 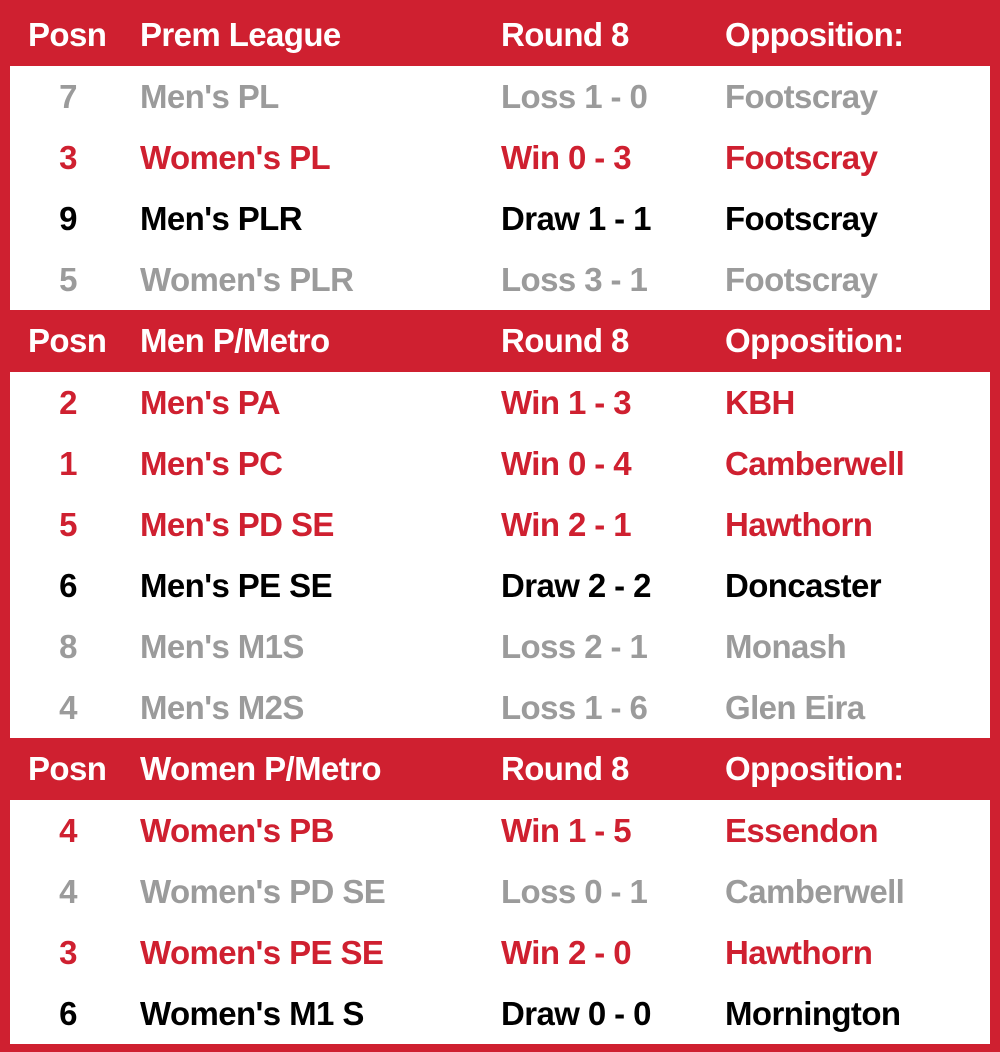 I want to click on section-header: Posn Prem League Round 8 Opposition:, so click(x=500, y=35).